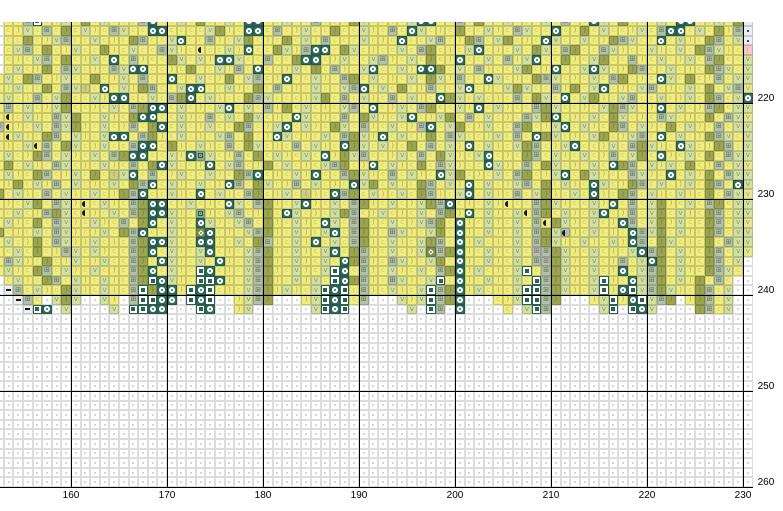  What do you see at coordinates (172, 98) in the screenshot?
I see `stitch-cell: ⊞` at bounding box center [172, 98].